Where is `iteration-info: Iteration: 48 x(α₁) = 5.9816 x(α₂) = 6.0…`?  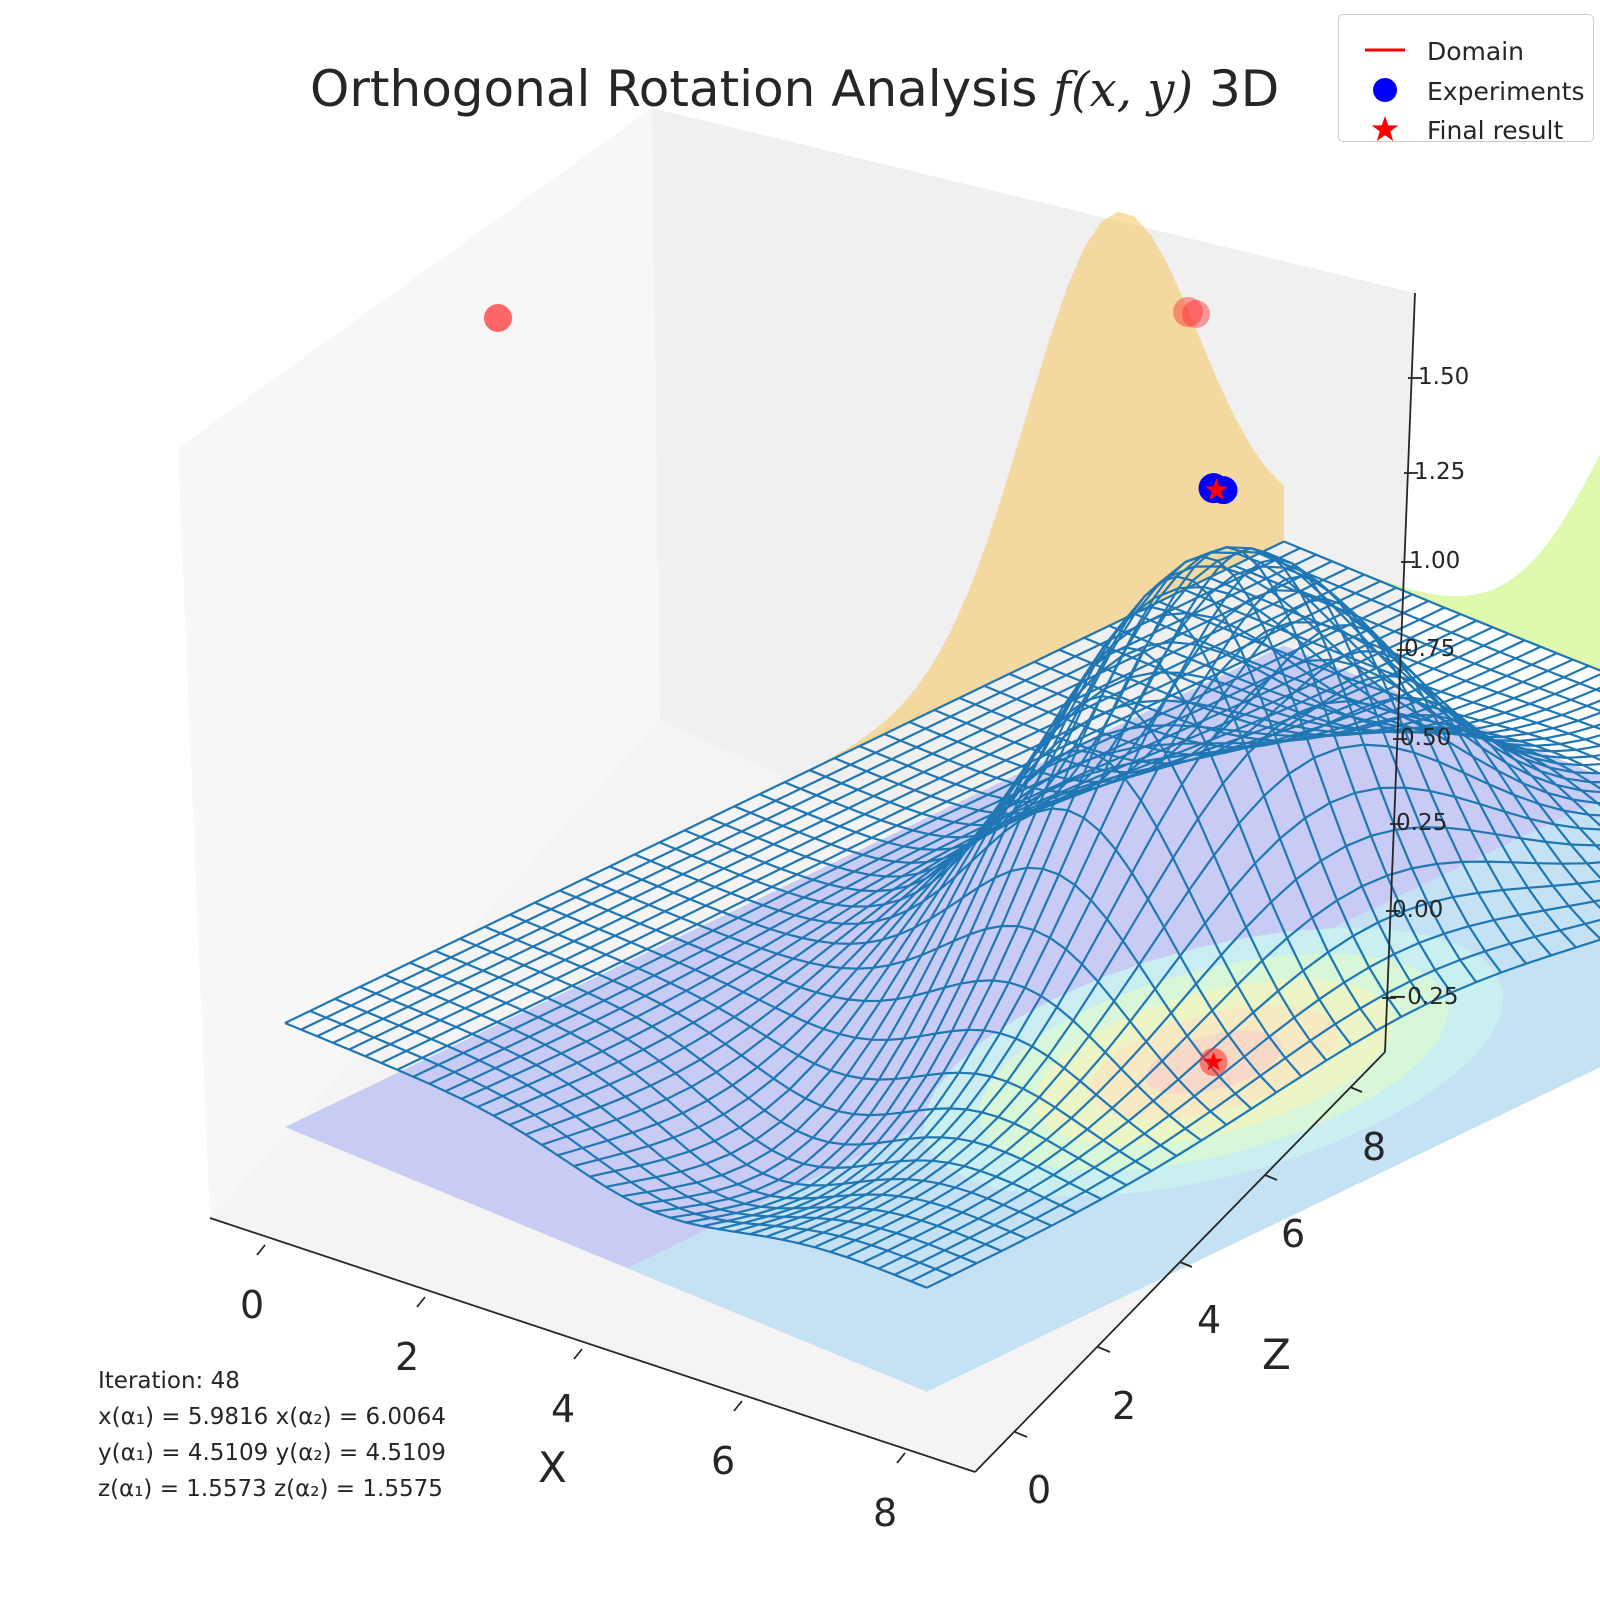
iteration-info: Iteration: 48 x(α₁) = 5.9816 x(α₂) = 6.0… is located at coordinates (272, 1435).